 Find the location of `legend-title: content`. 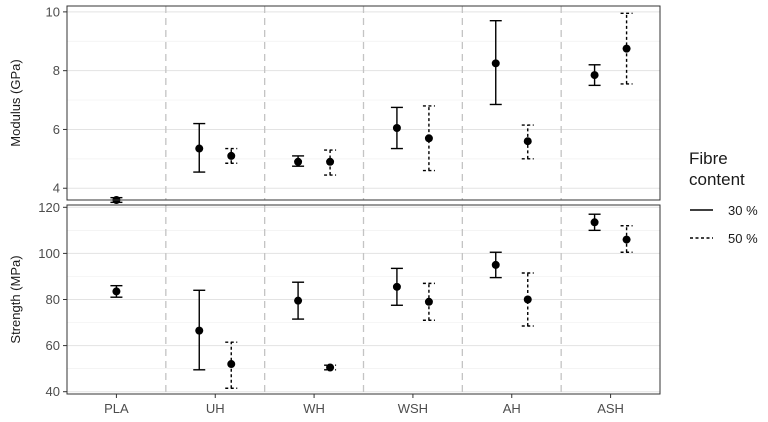

legend-title: content is located at coordinates (717, 179).